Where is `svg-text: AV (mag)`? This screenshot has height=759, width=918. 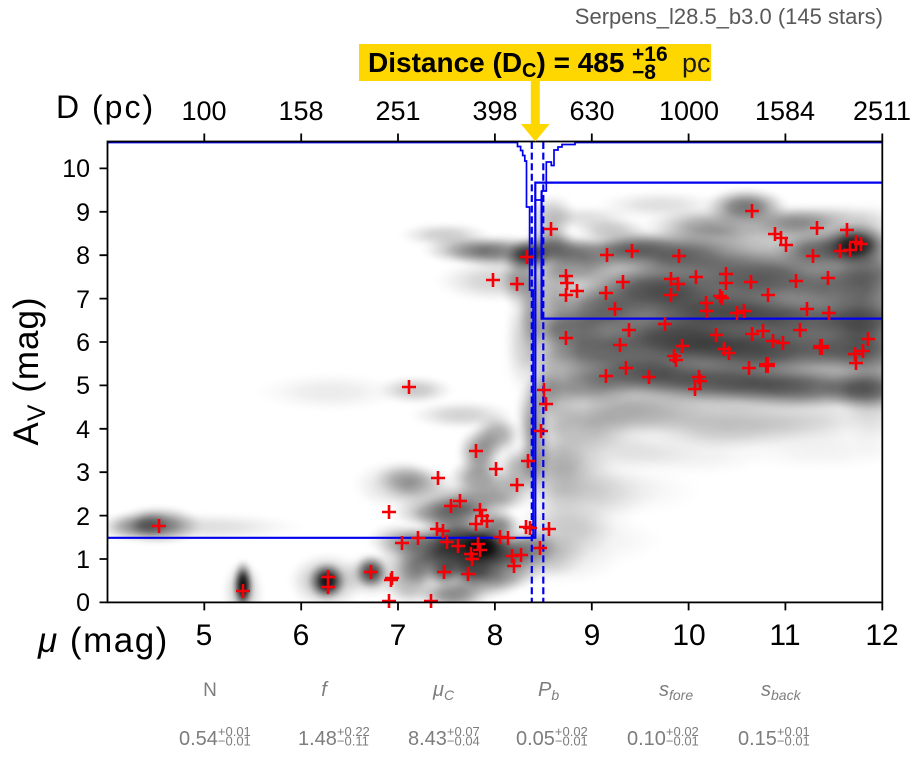 svg-text: AV (mag) is located at coordinates (29, 370).